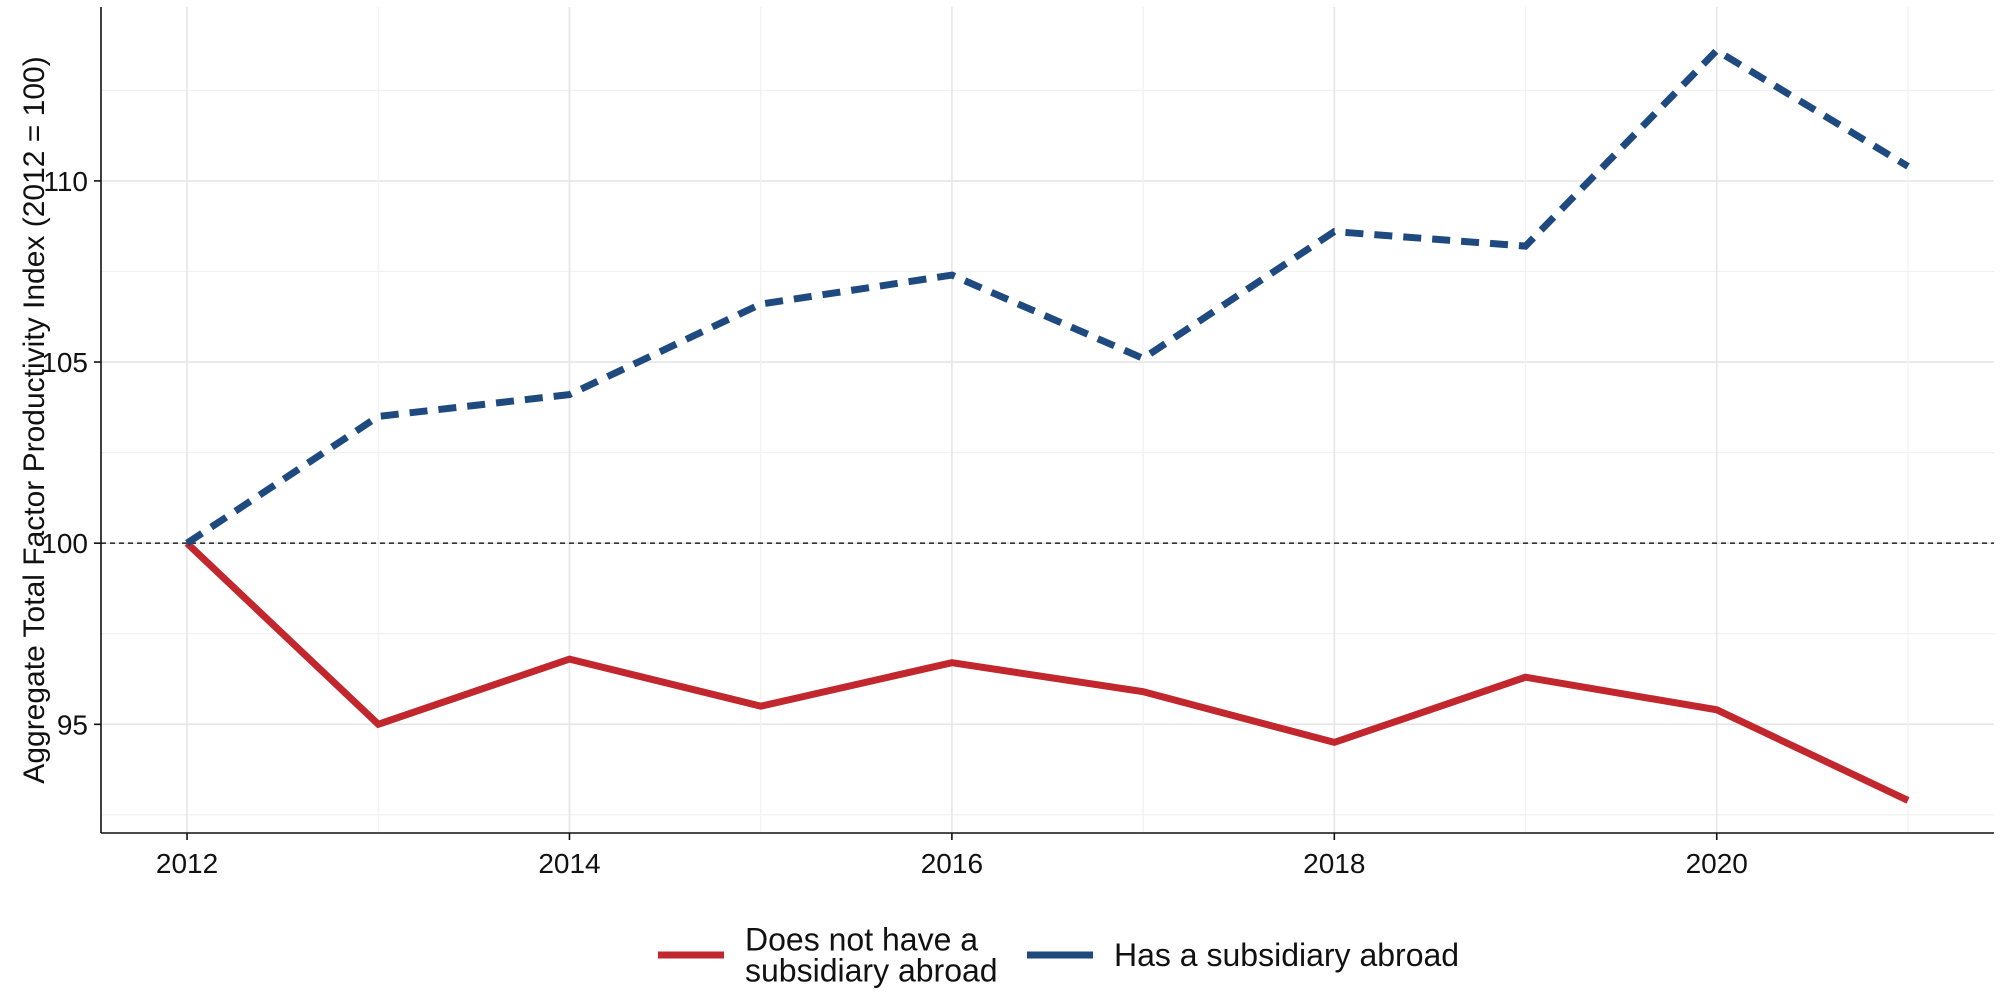 The image size is (2000, 1000). Describe the element at coordinates (187, 863) in the screenshot. I see `x-tick-label: 2012` at that location.